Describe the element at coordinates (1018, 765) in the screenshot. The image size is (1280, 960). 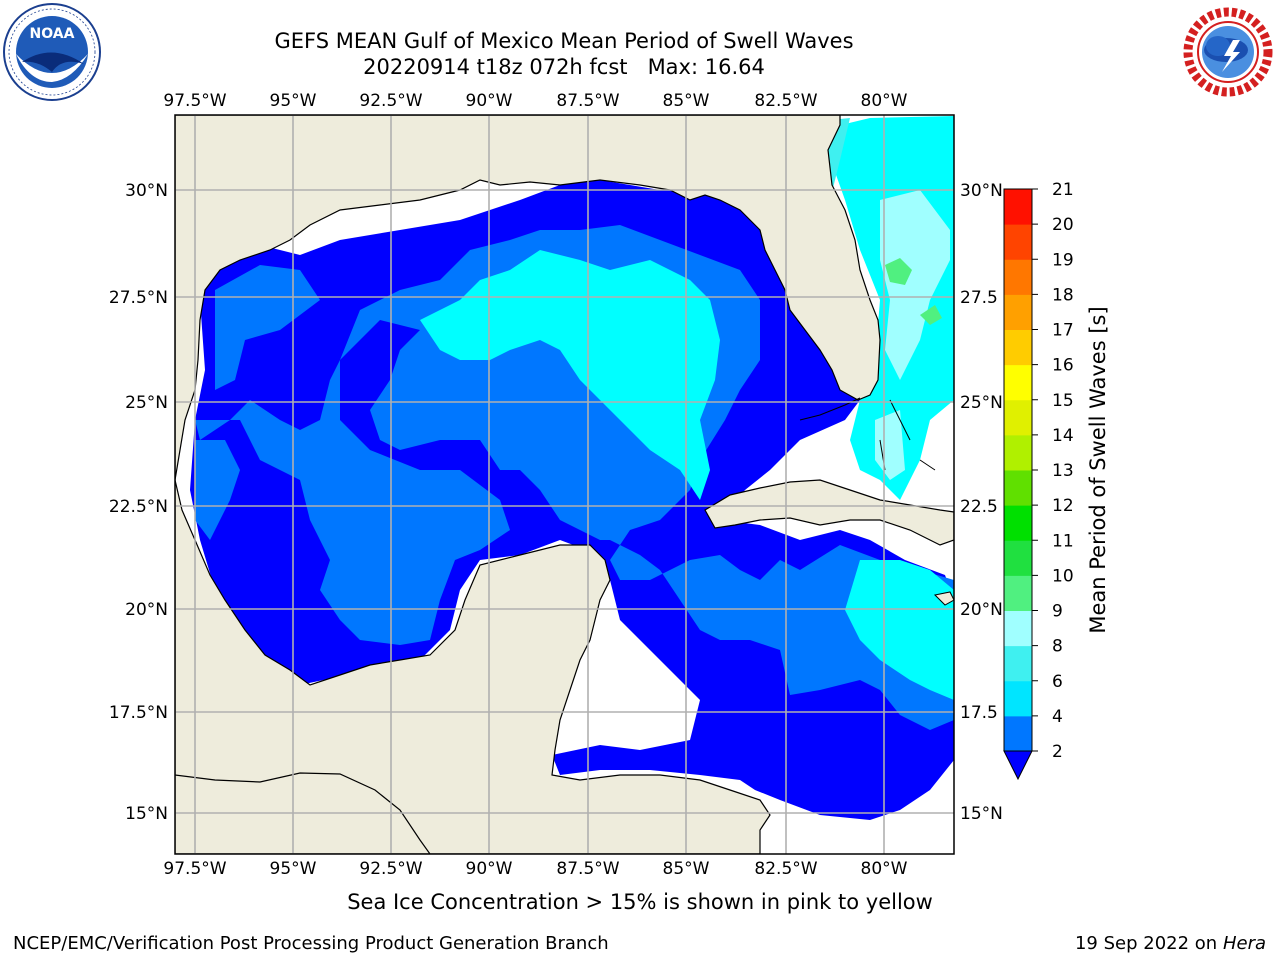
I see `colorbar-extend-arrow` at that location.